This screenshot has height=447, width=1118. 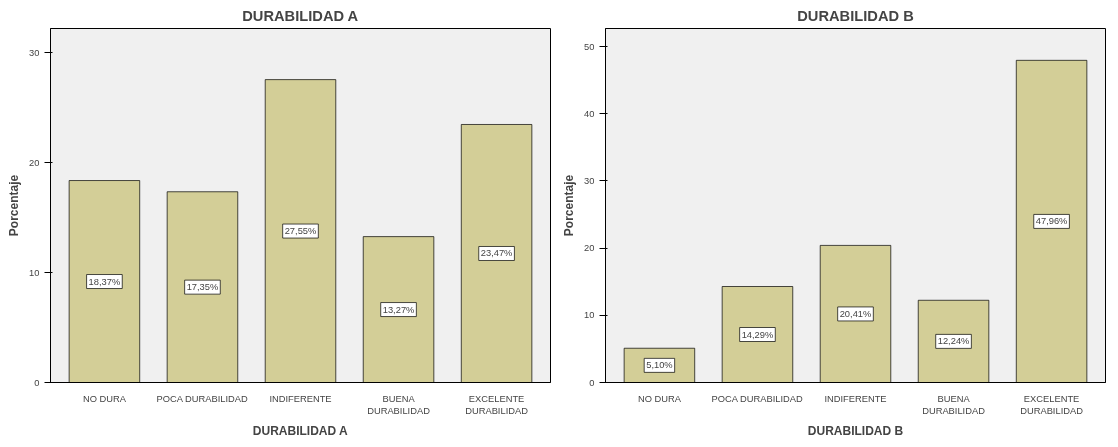 What do you see at coordinates (300, 15) in the screenshot?
I see `chart-title: DURABILIDAD A` at bounding box center [300, 15].